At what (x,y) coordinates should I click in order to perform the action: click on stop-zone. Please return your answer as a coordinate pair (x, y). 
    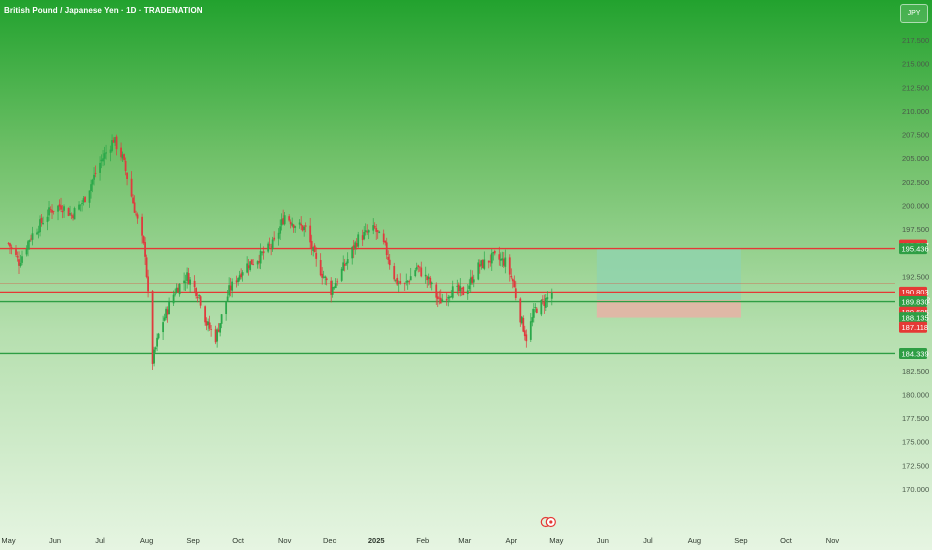
    Looking at the image, I should click on (668, 308).